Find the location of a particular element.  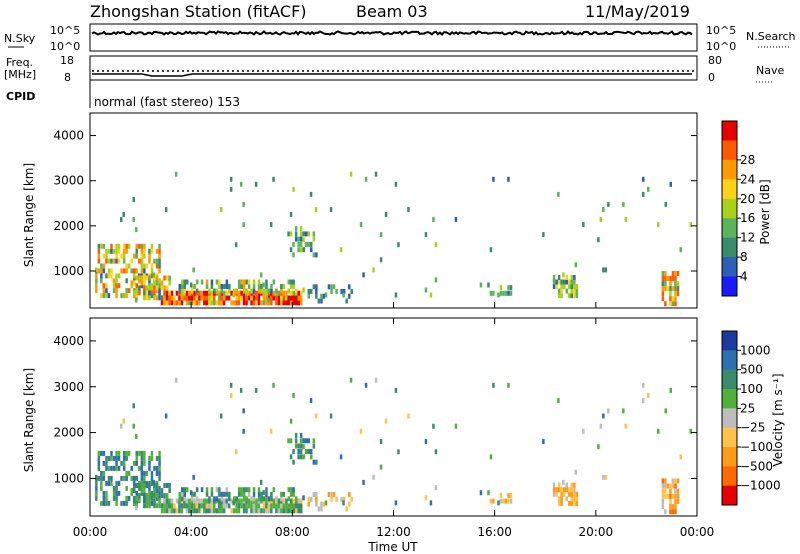

x-tick-label: 04:00 is located at coordinates (191, 532).